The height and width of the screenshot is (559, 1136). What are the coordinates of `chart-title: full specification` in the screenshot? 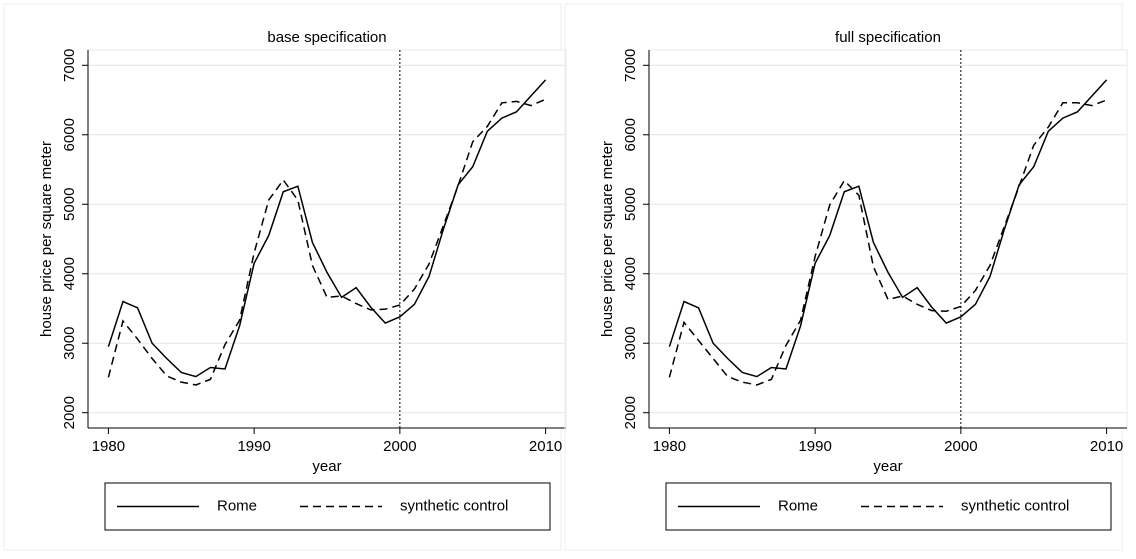 It's located at (888, 37).